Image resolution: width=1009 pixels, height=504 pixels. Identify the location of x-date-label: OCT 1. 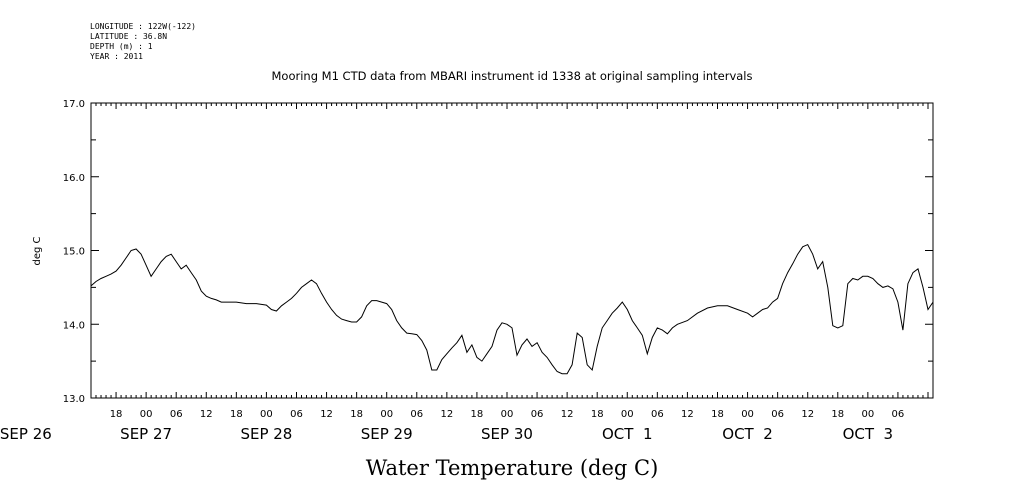
(627, 434).